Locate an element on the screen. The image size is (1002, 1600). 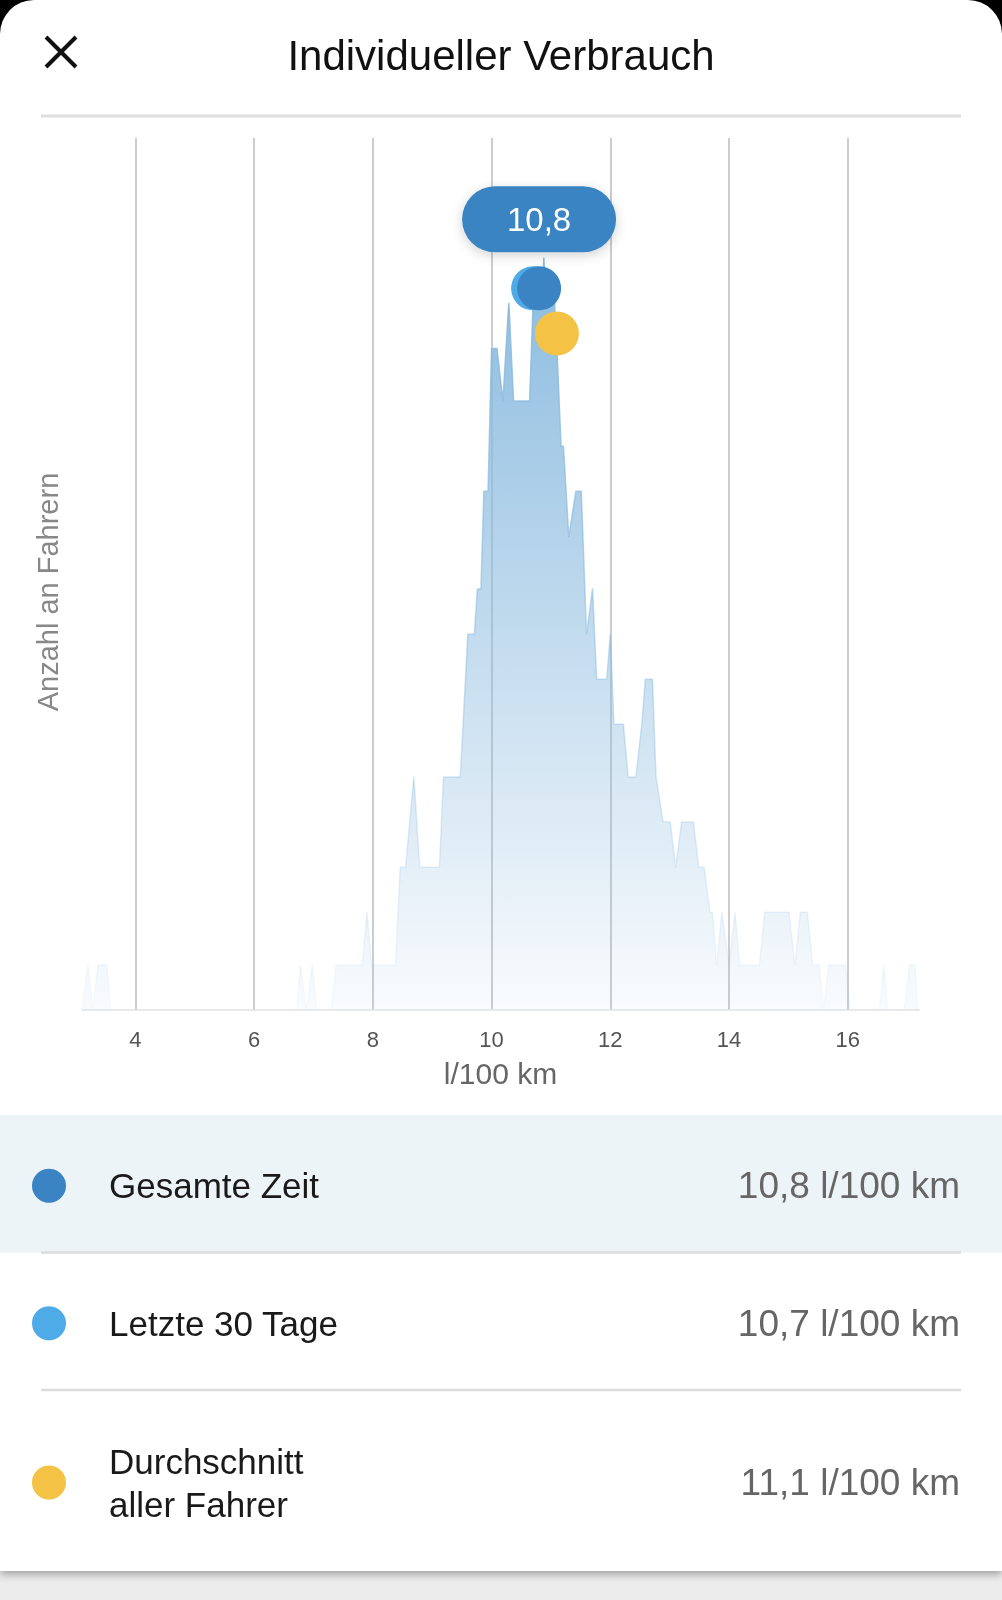
x-tick-label: 12 is located at coordinates (610, 1039).